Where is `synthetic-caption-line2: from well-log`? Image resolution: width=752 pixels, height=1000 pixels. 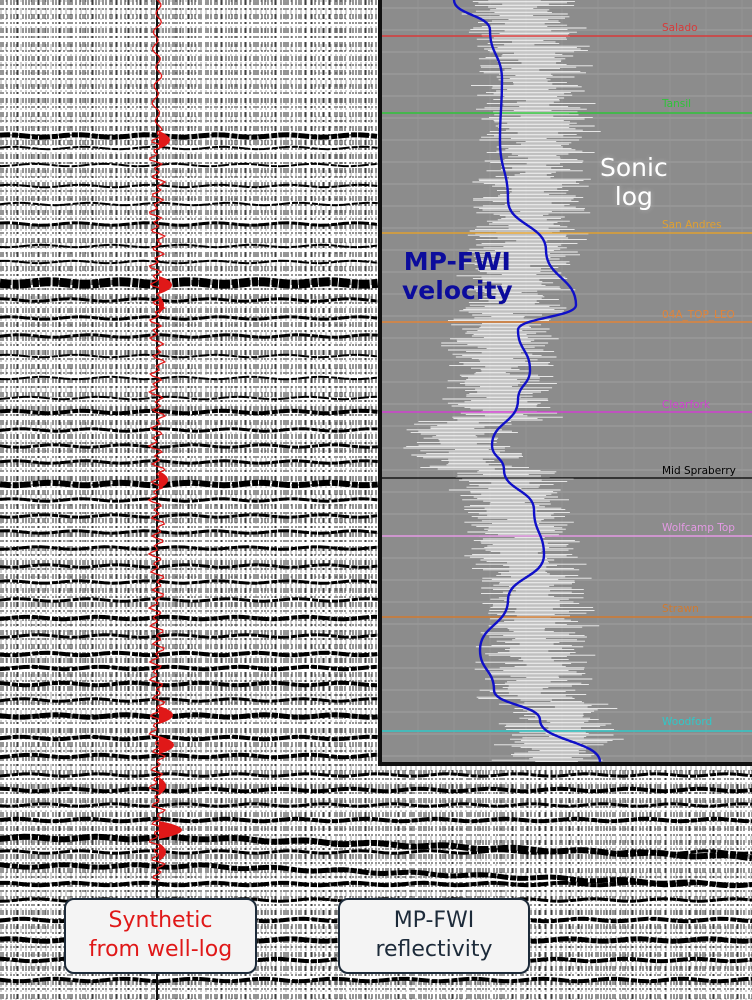
synthetic-caption-line2: from well-log is located at coordinates (160, 949).